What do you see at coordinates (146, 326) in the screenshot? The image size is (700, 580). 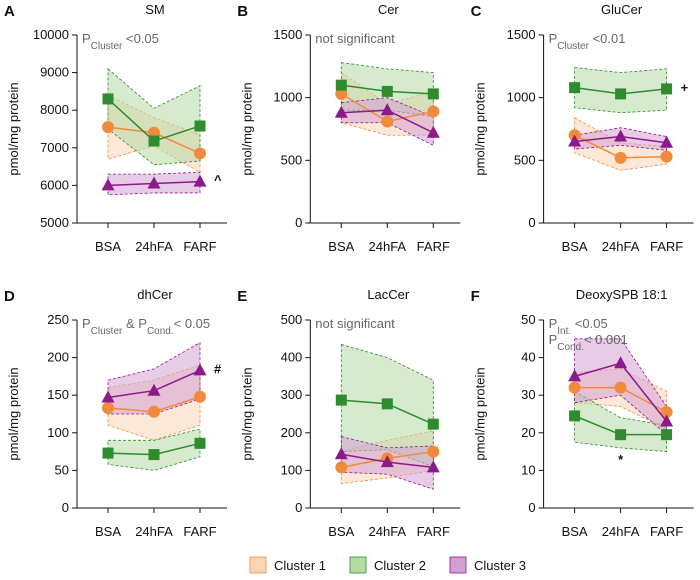 I see `annotation: PCluster & PCond.< 0.05` at bounding box center [146, 326].